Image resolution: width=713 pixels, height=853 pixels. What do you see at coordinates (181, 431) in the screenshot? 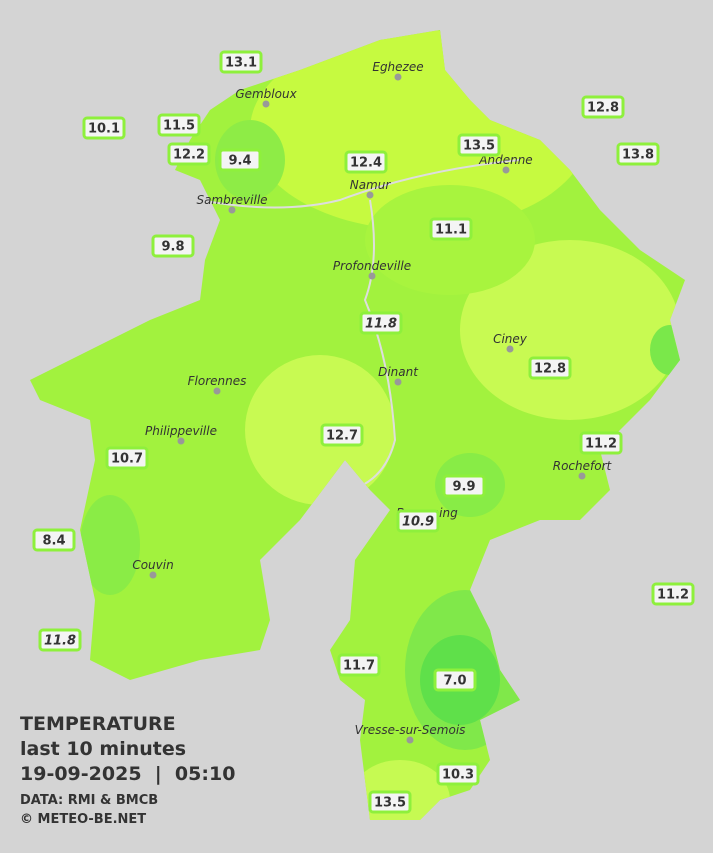
I see `town-label: Philippeville` at bounding box center [181, 431].